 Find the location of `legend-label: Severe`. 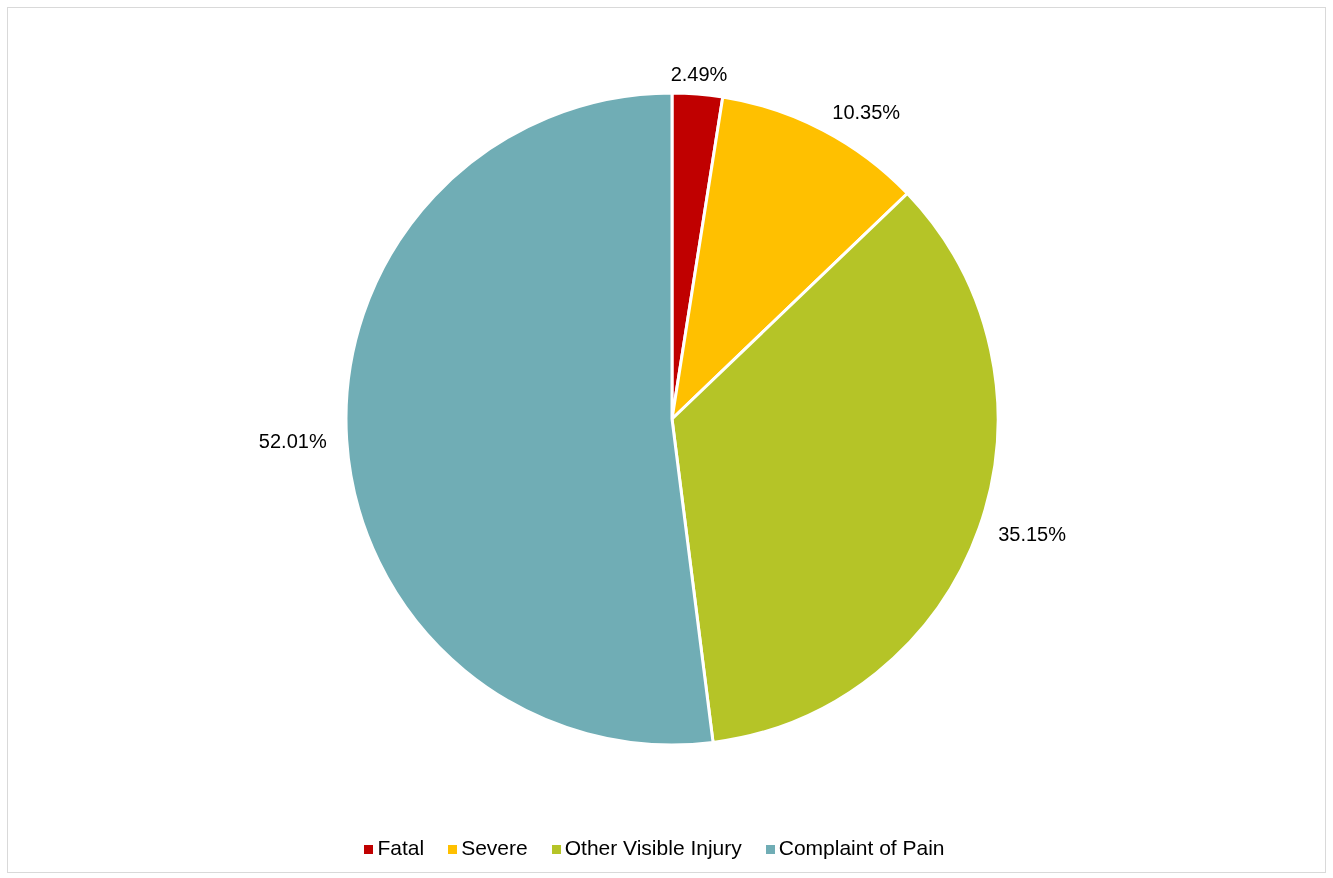

legend-label: Severe is located at coordinates (494, 847).